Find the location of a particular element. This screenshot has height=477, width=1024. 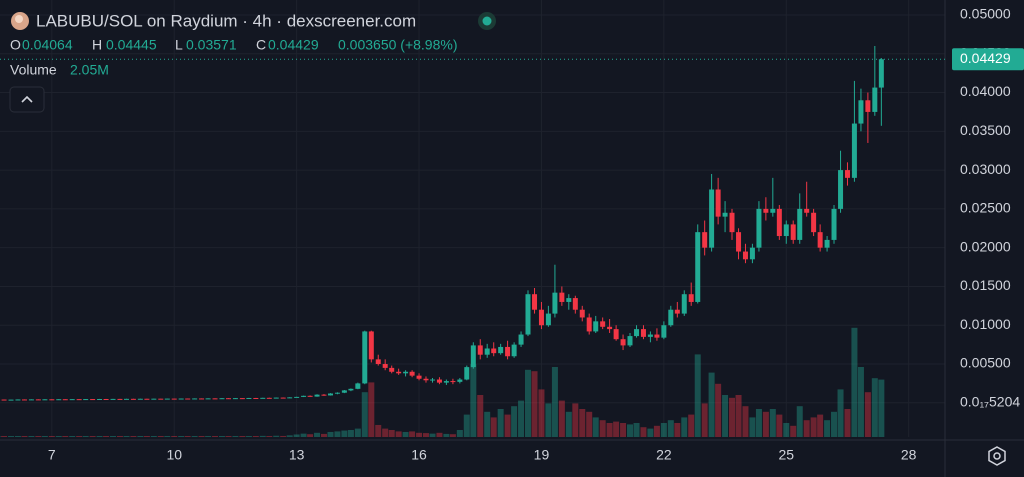

collapse-button is located at coordinates (27, 99).